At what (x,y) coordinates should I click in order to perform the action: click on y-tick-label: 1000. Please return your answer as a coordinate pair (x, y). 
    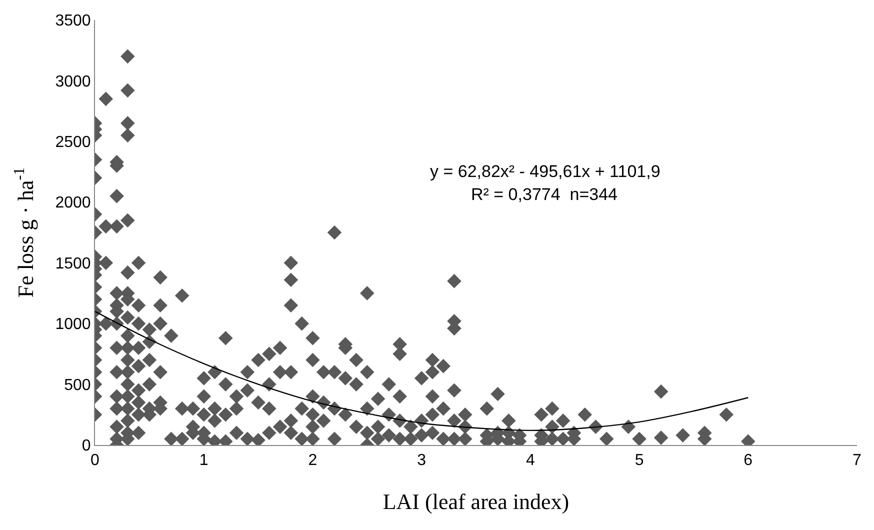
    Looking at the image, I should click on (73, 325).